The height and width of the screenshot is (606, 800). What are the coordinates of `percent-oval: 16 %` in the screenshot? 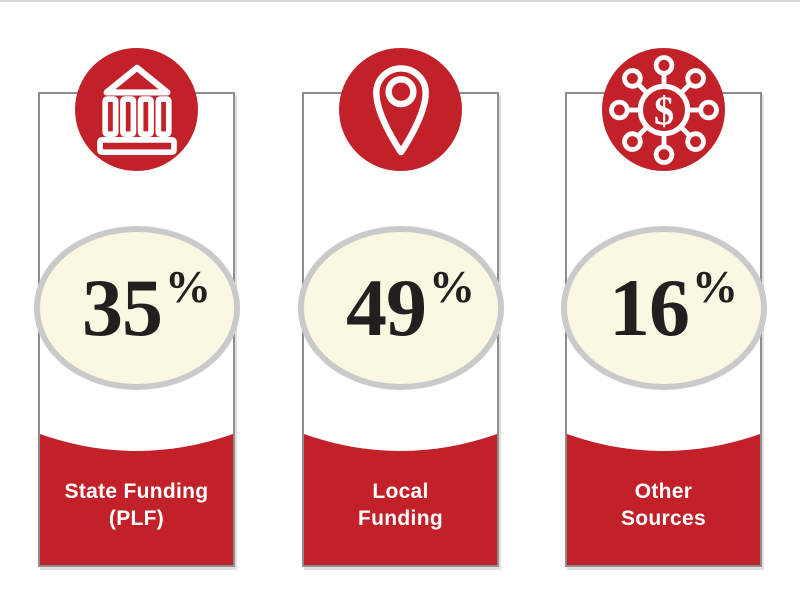 It's located at (663, 308).